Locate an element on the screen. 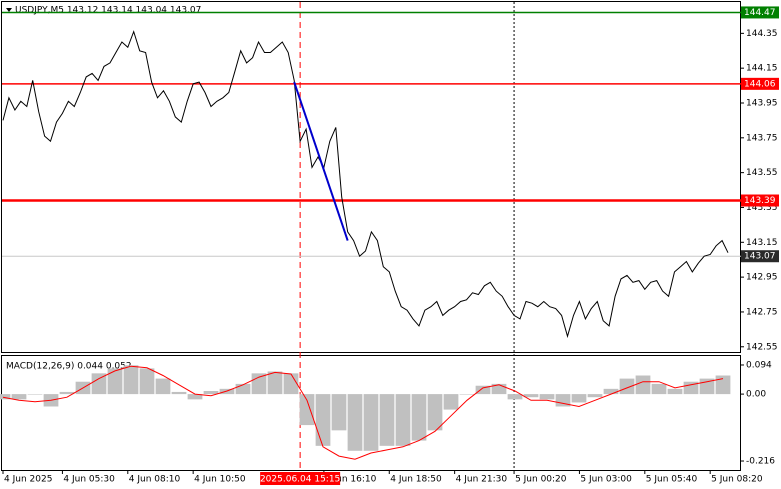 The height and width of the screenshot is (489, 781). macd-title: MACD(12,26,9) 0.044 0.052 is located at coordinates (69, 367).